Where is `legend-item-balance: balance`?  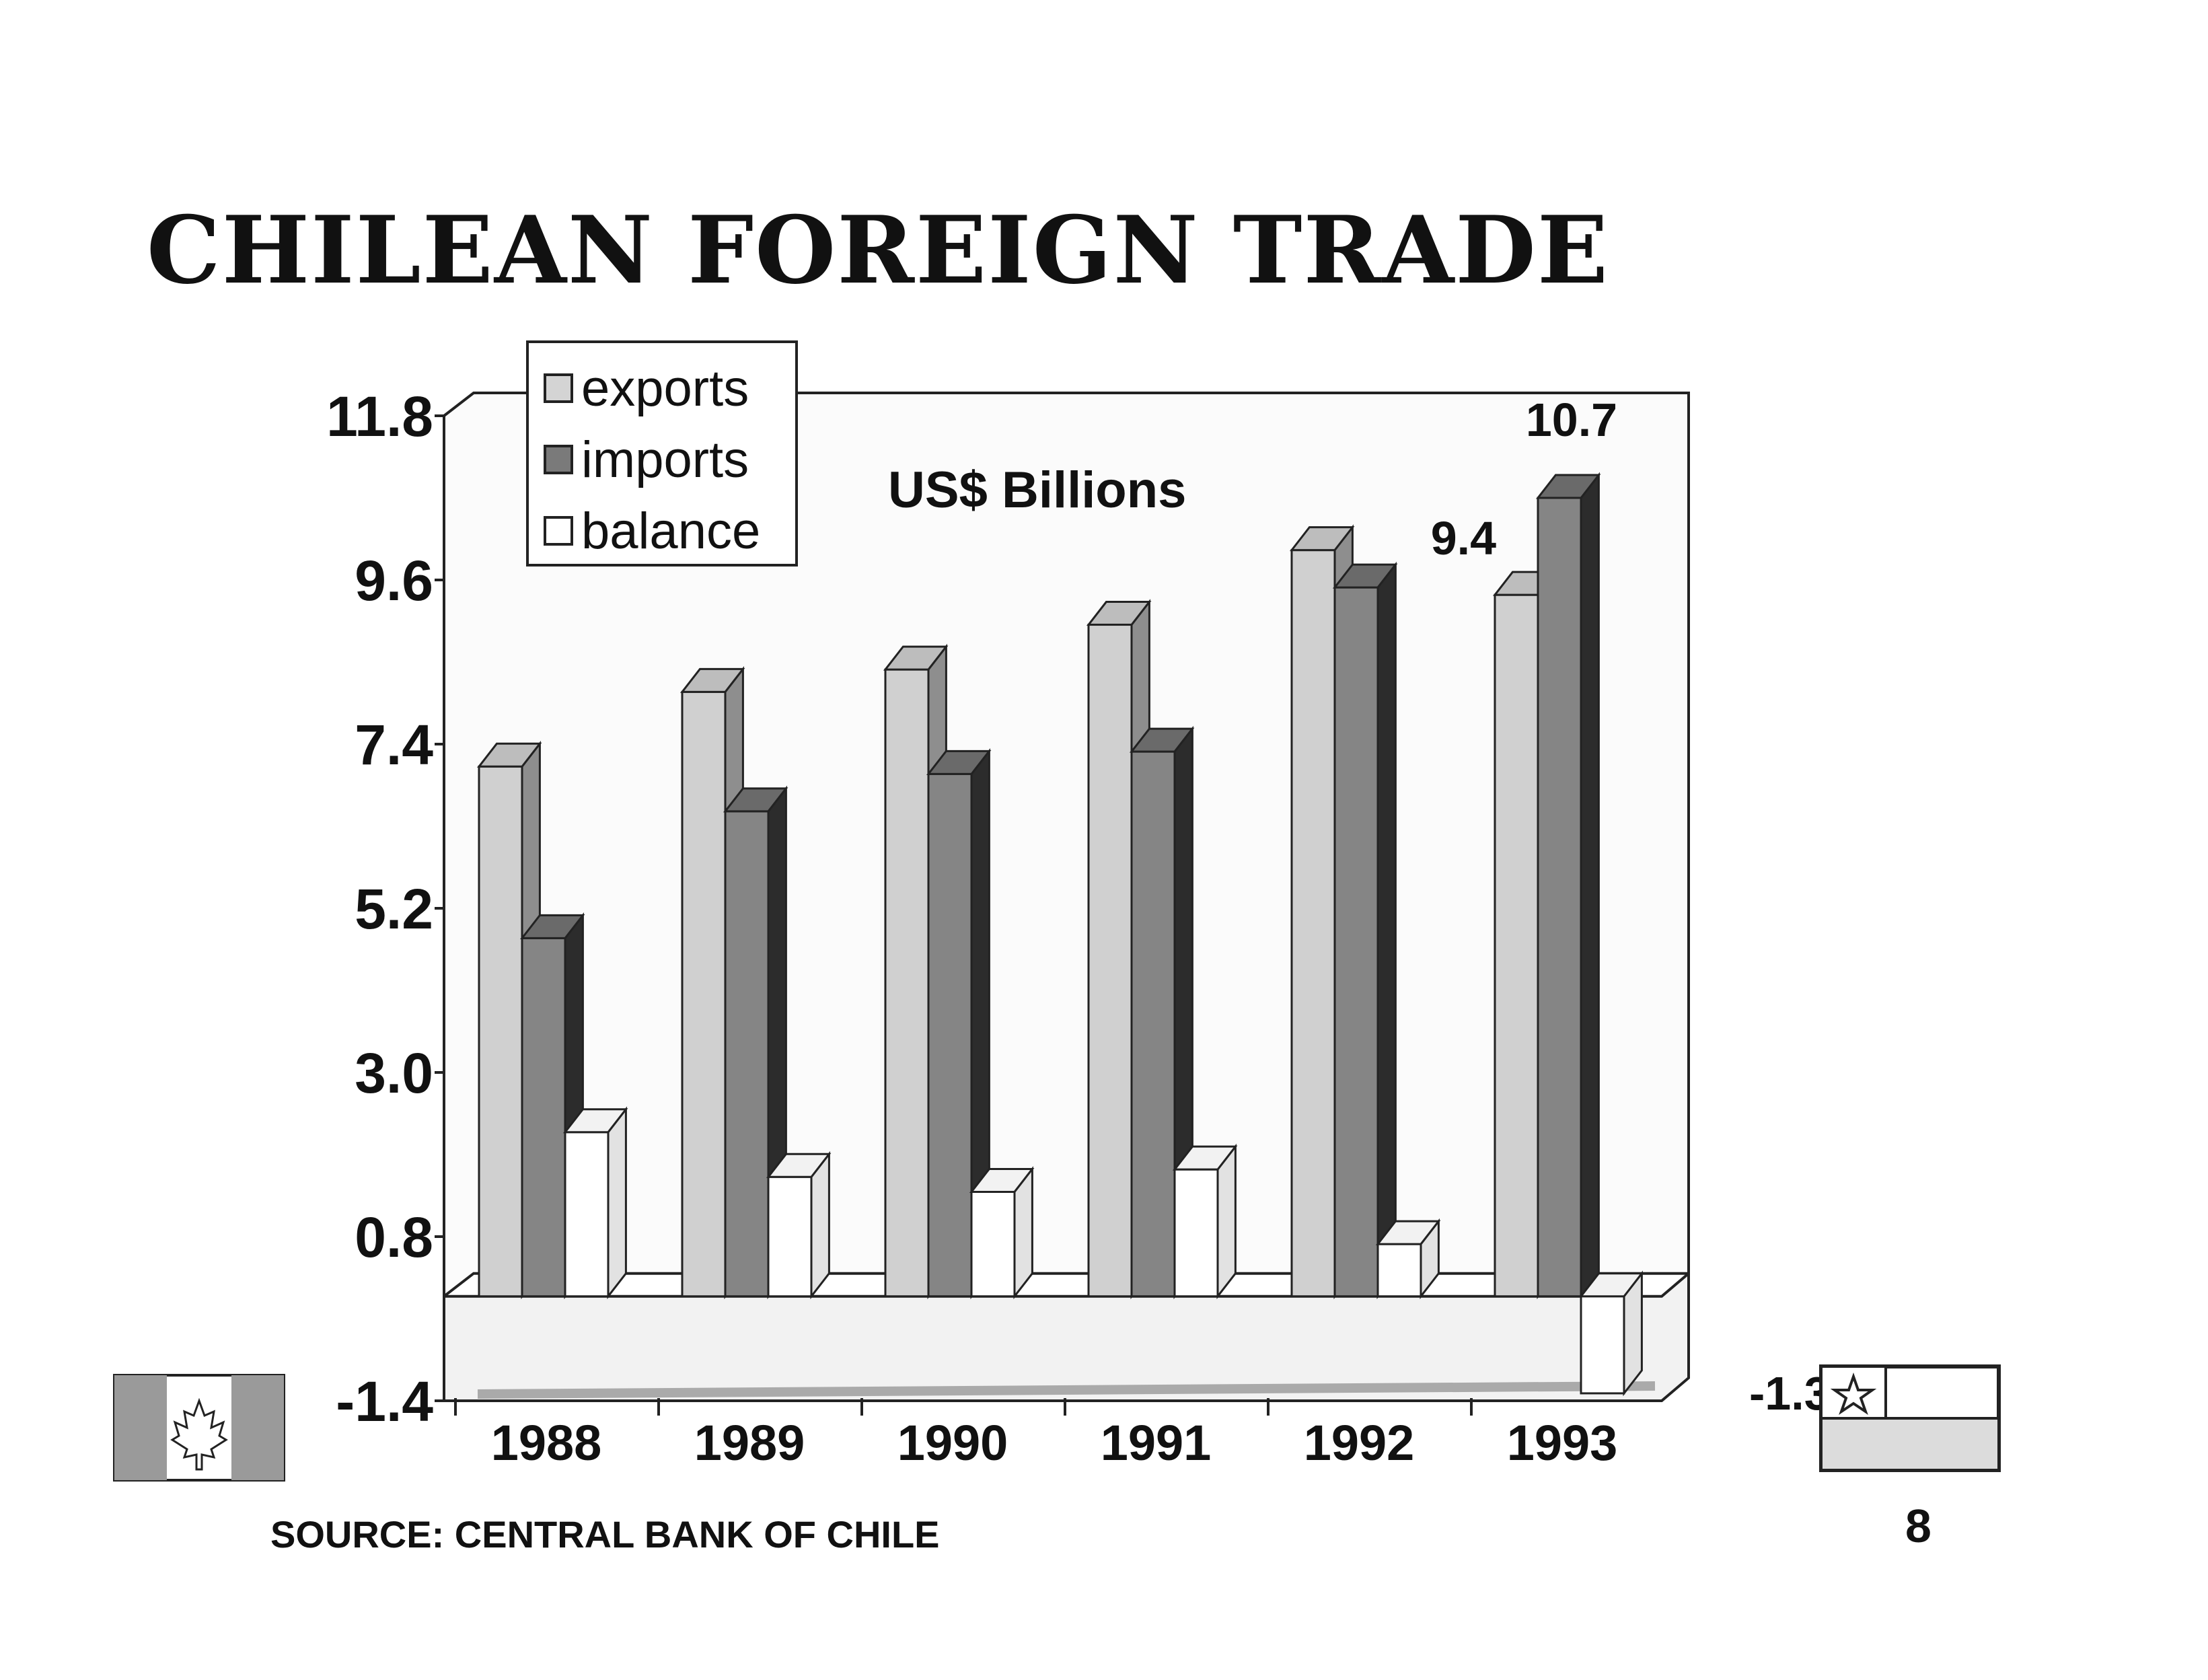 legend-item-balance: balance is located at coordinates (662, 531).